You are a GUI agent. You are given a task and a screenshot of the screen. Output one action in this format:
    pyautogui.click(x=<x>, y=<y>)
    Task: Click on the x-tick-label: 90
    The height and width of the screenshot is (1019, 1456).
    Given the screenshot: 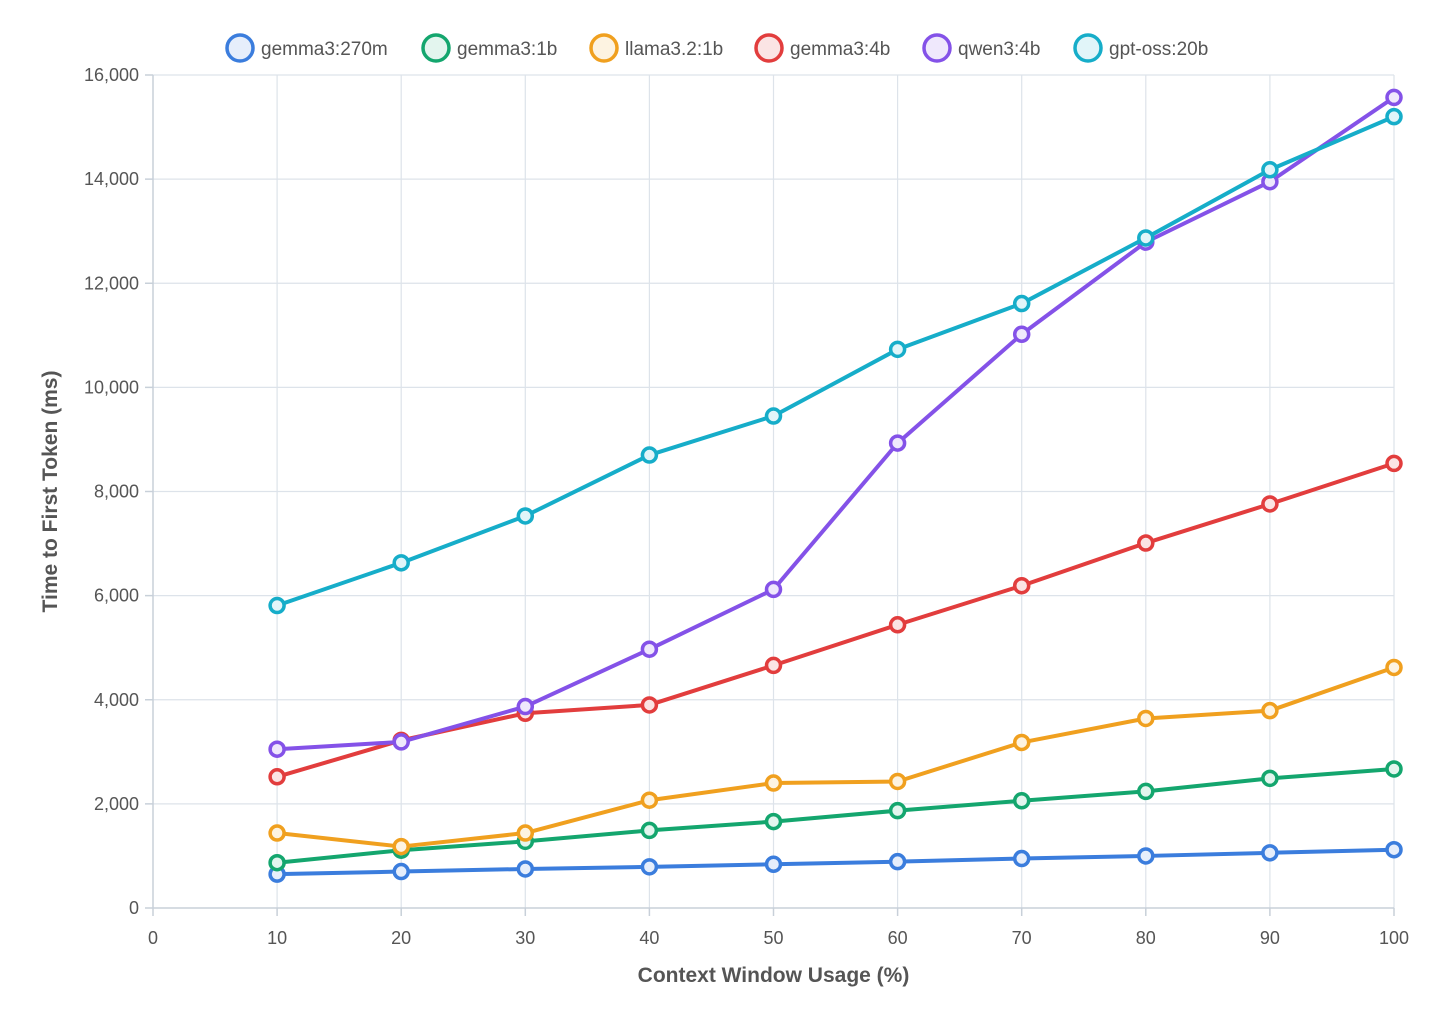 What is the action you would take?
    pyautogui.click(x=1270, y=938)
    